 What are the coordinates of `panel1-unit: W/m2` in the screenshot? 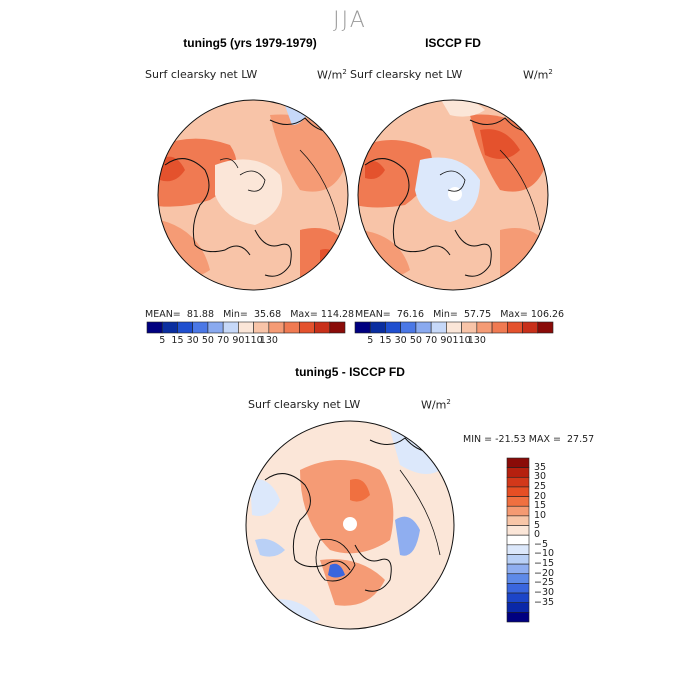 It's located at (332, 75).